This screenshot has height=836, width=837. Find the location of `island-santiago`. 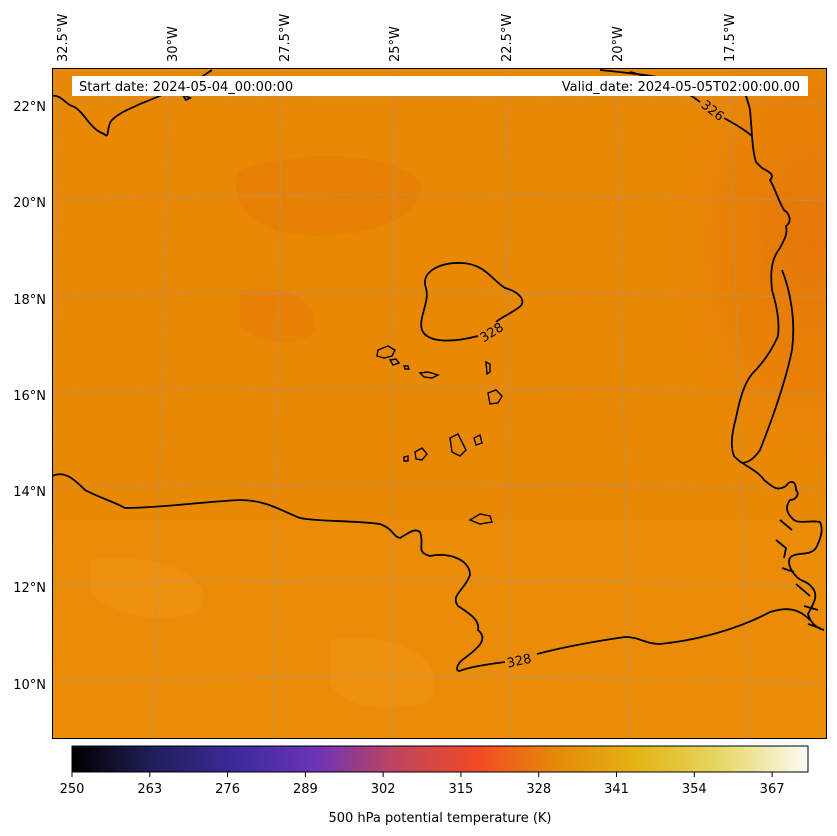

island-santiago is located at coordinates (458, 445).